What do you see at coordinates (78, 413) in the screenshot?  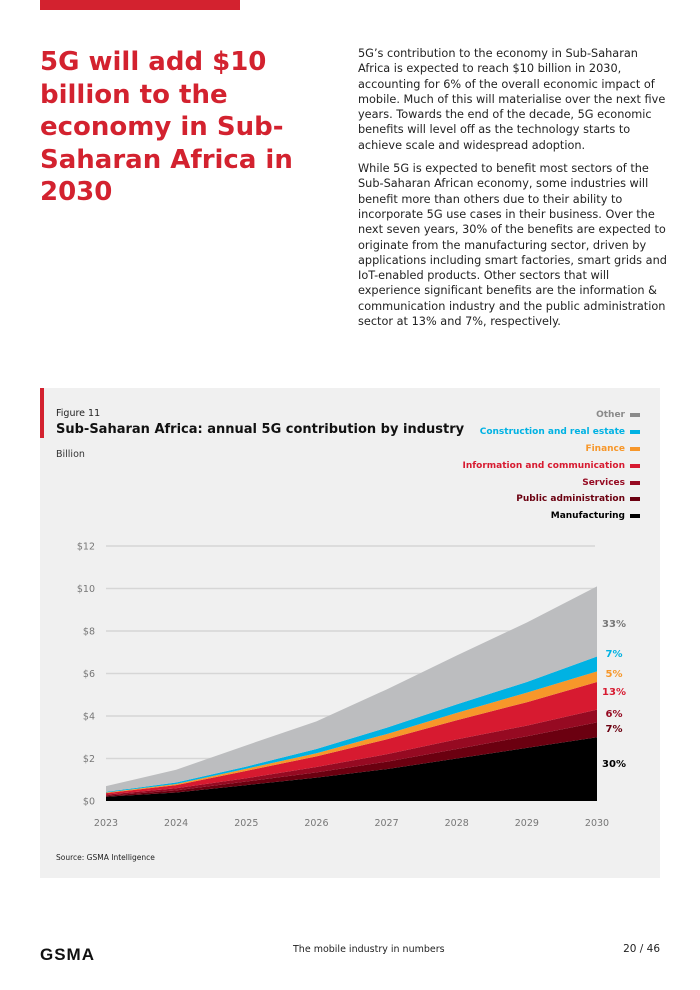 I see `figure-label: Figure 11` at bounding box center [78, 413].